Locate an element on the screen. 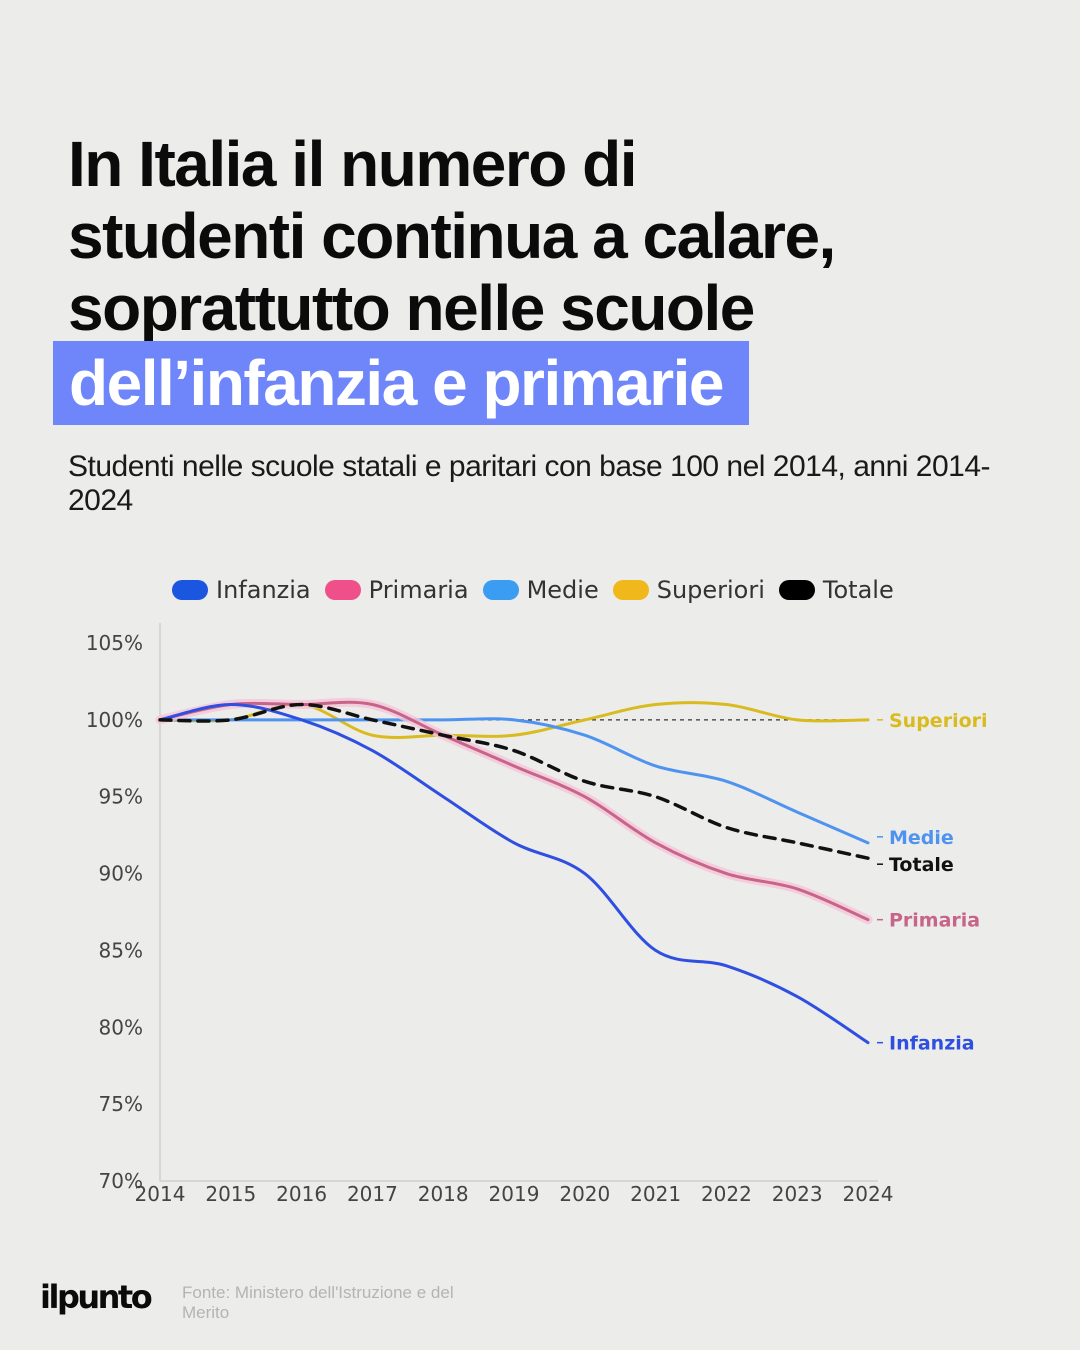 This screenshot has width=1080, height=1350. legend-item-medie: Medie is located at coordinates (540, 590).